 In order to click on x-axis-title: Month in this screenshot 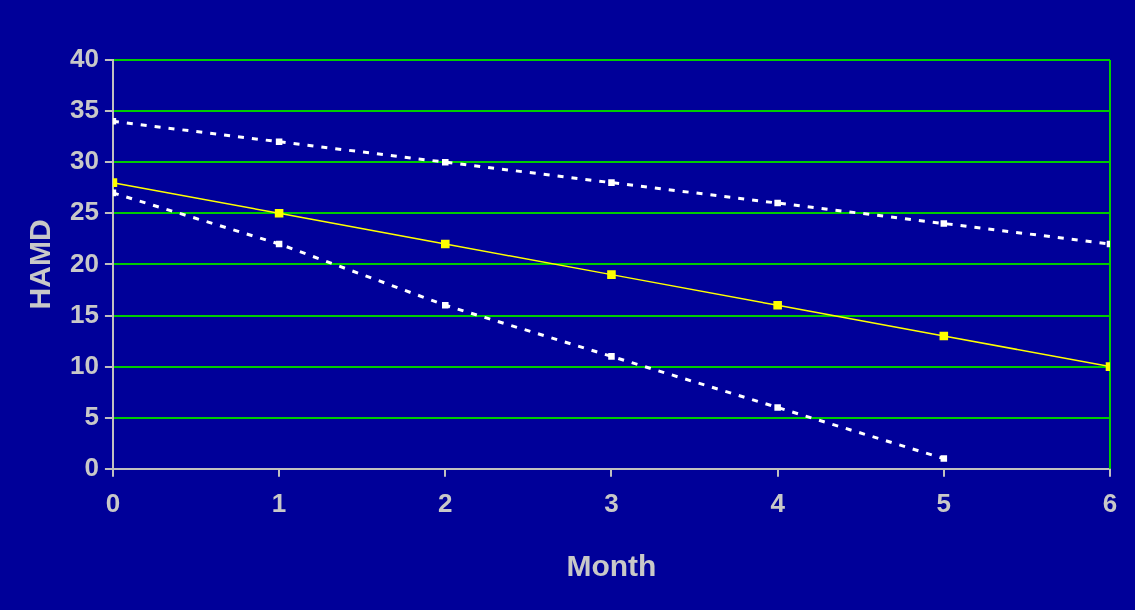, I will do `click(611, 566)`.